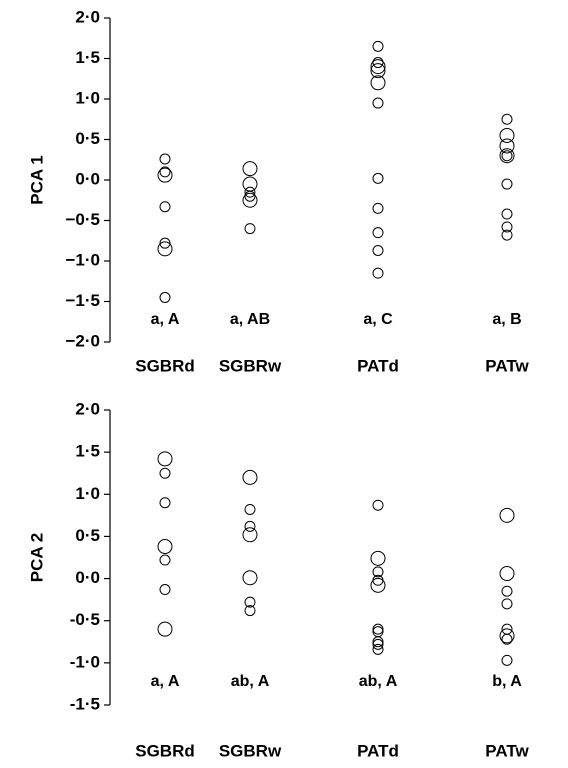 The width and height of the screenshot is (568, 768). What do you see at coordinates (85, 661) in the screenshot?
I see `y-tick-label: -1·0` at bounding box center [85, 661].